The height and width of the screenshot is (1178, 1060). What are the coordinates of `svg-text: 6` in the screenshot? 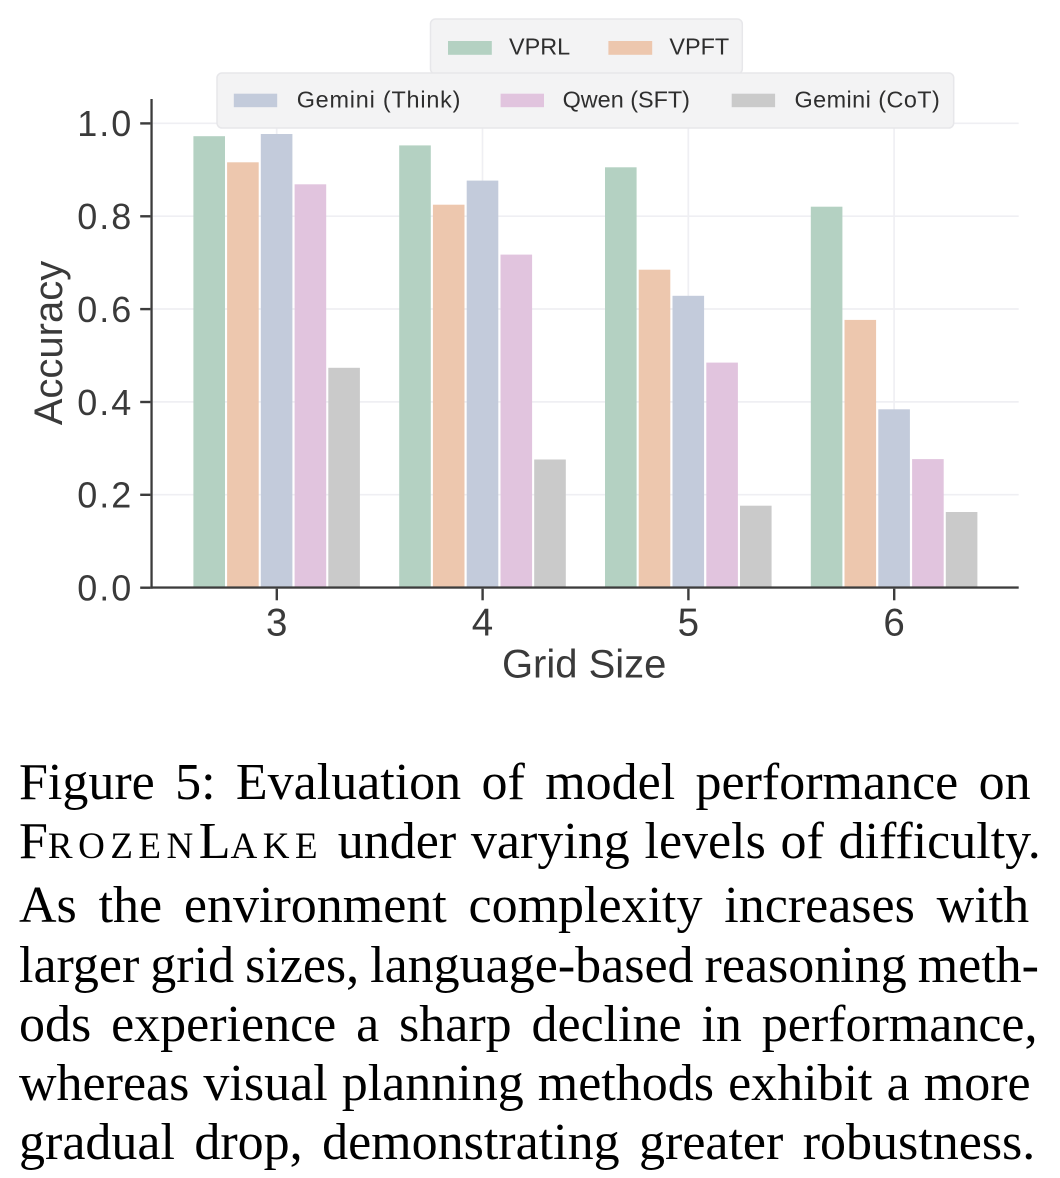 It's located at (893, 623).